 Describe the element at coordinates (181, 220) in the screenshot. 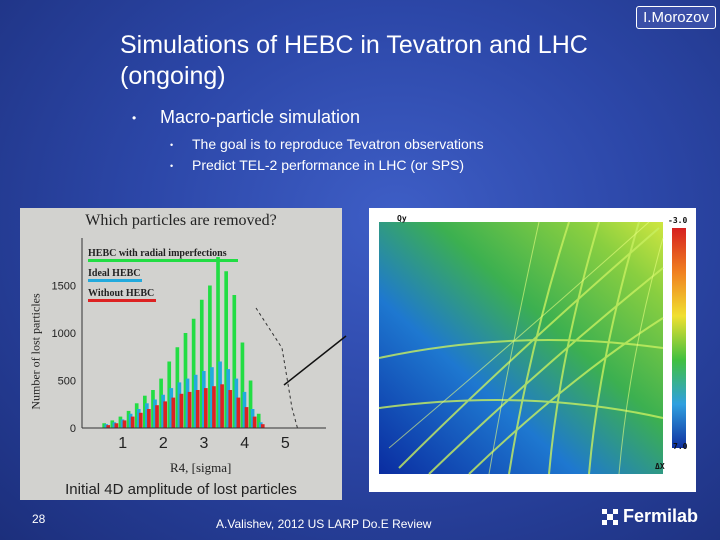

I see `histogram-title: Which particles are removed?` at that location.